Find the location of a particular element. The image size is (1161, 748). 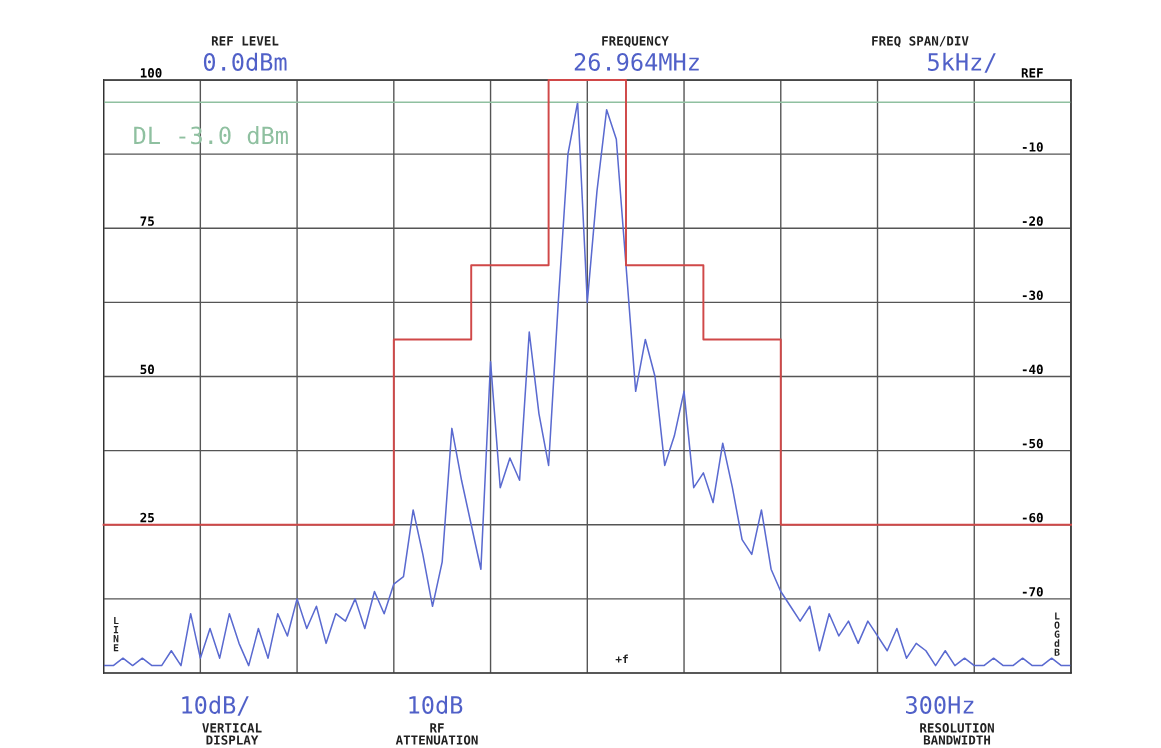

y2-tick-label: 50 is located at coordinates (147, 369).